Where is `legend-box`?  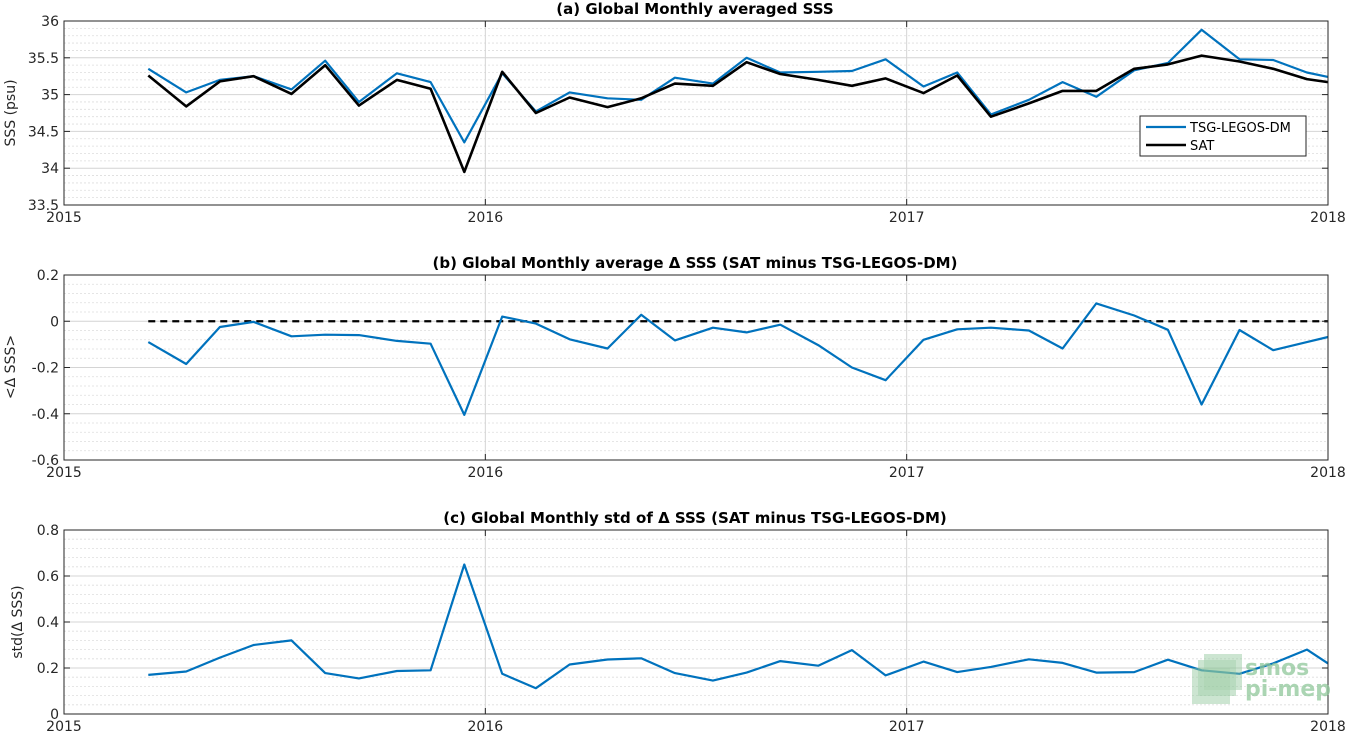
legend-box is located at coordinates (1223, 136).